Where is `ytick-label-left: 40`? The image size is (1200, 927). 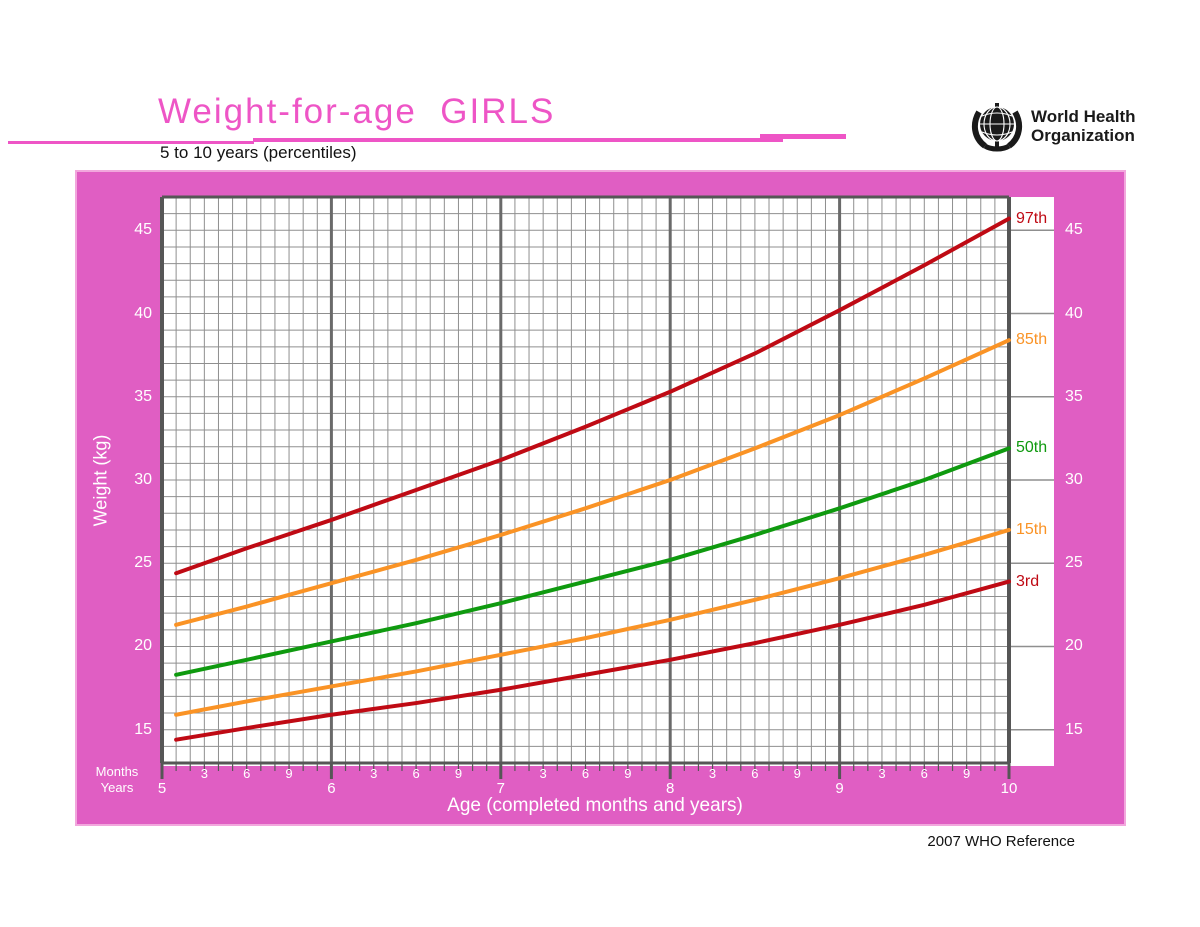 ytick-label-left: 40 is located at coordinates (143, 313).